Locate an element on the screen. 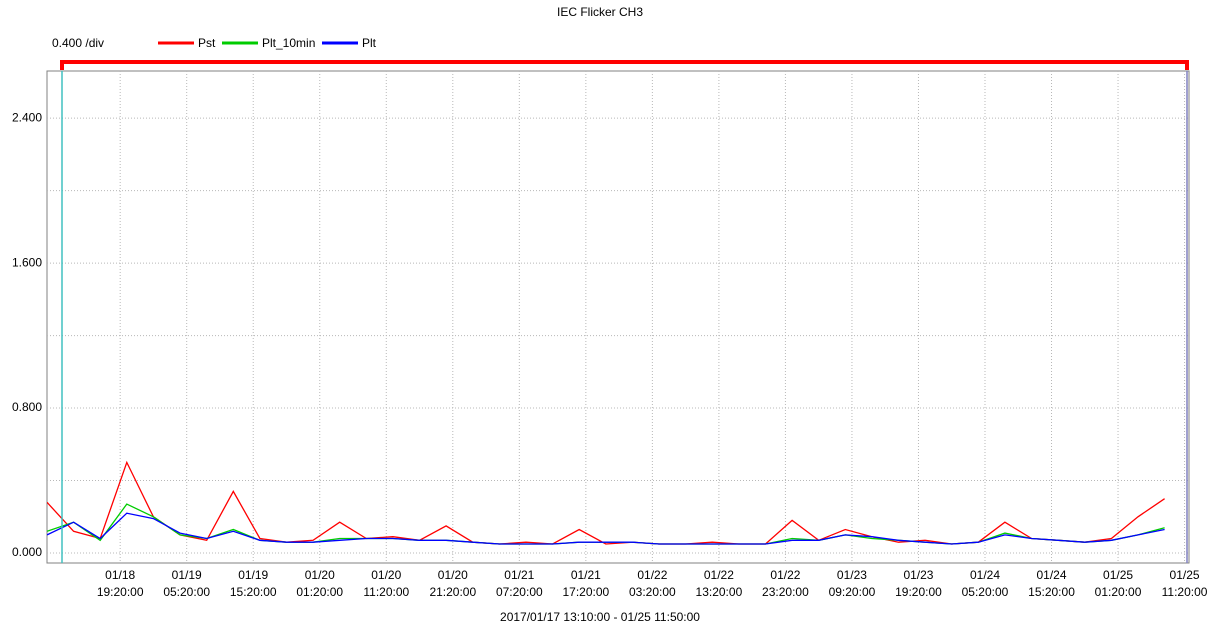 This screenshot has width=1210, height=631. x-tick-label: 01/20 21:20:00 is located at coordinates (452, 583).